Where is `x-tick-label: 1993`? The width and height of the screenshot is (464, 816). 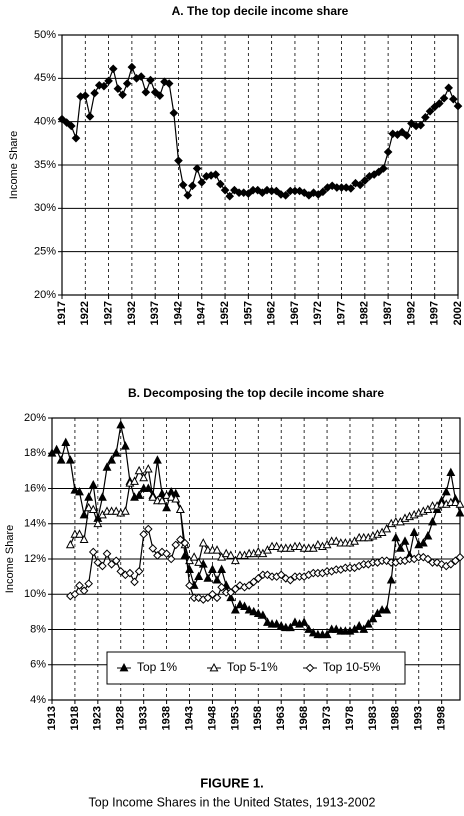
x-tick-label: 1993 is located at coordinates (419, 718).